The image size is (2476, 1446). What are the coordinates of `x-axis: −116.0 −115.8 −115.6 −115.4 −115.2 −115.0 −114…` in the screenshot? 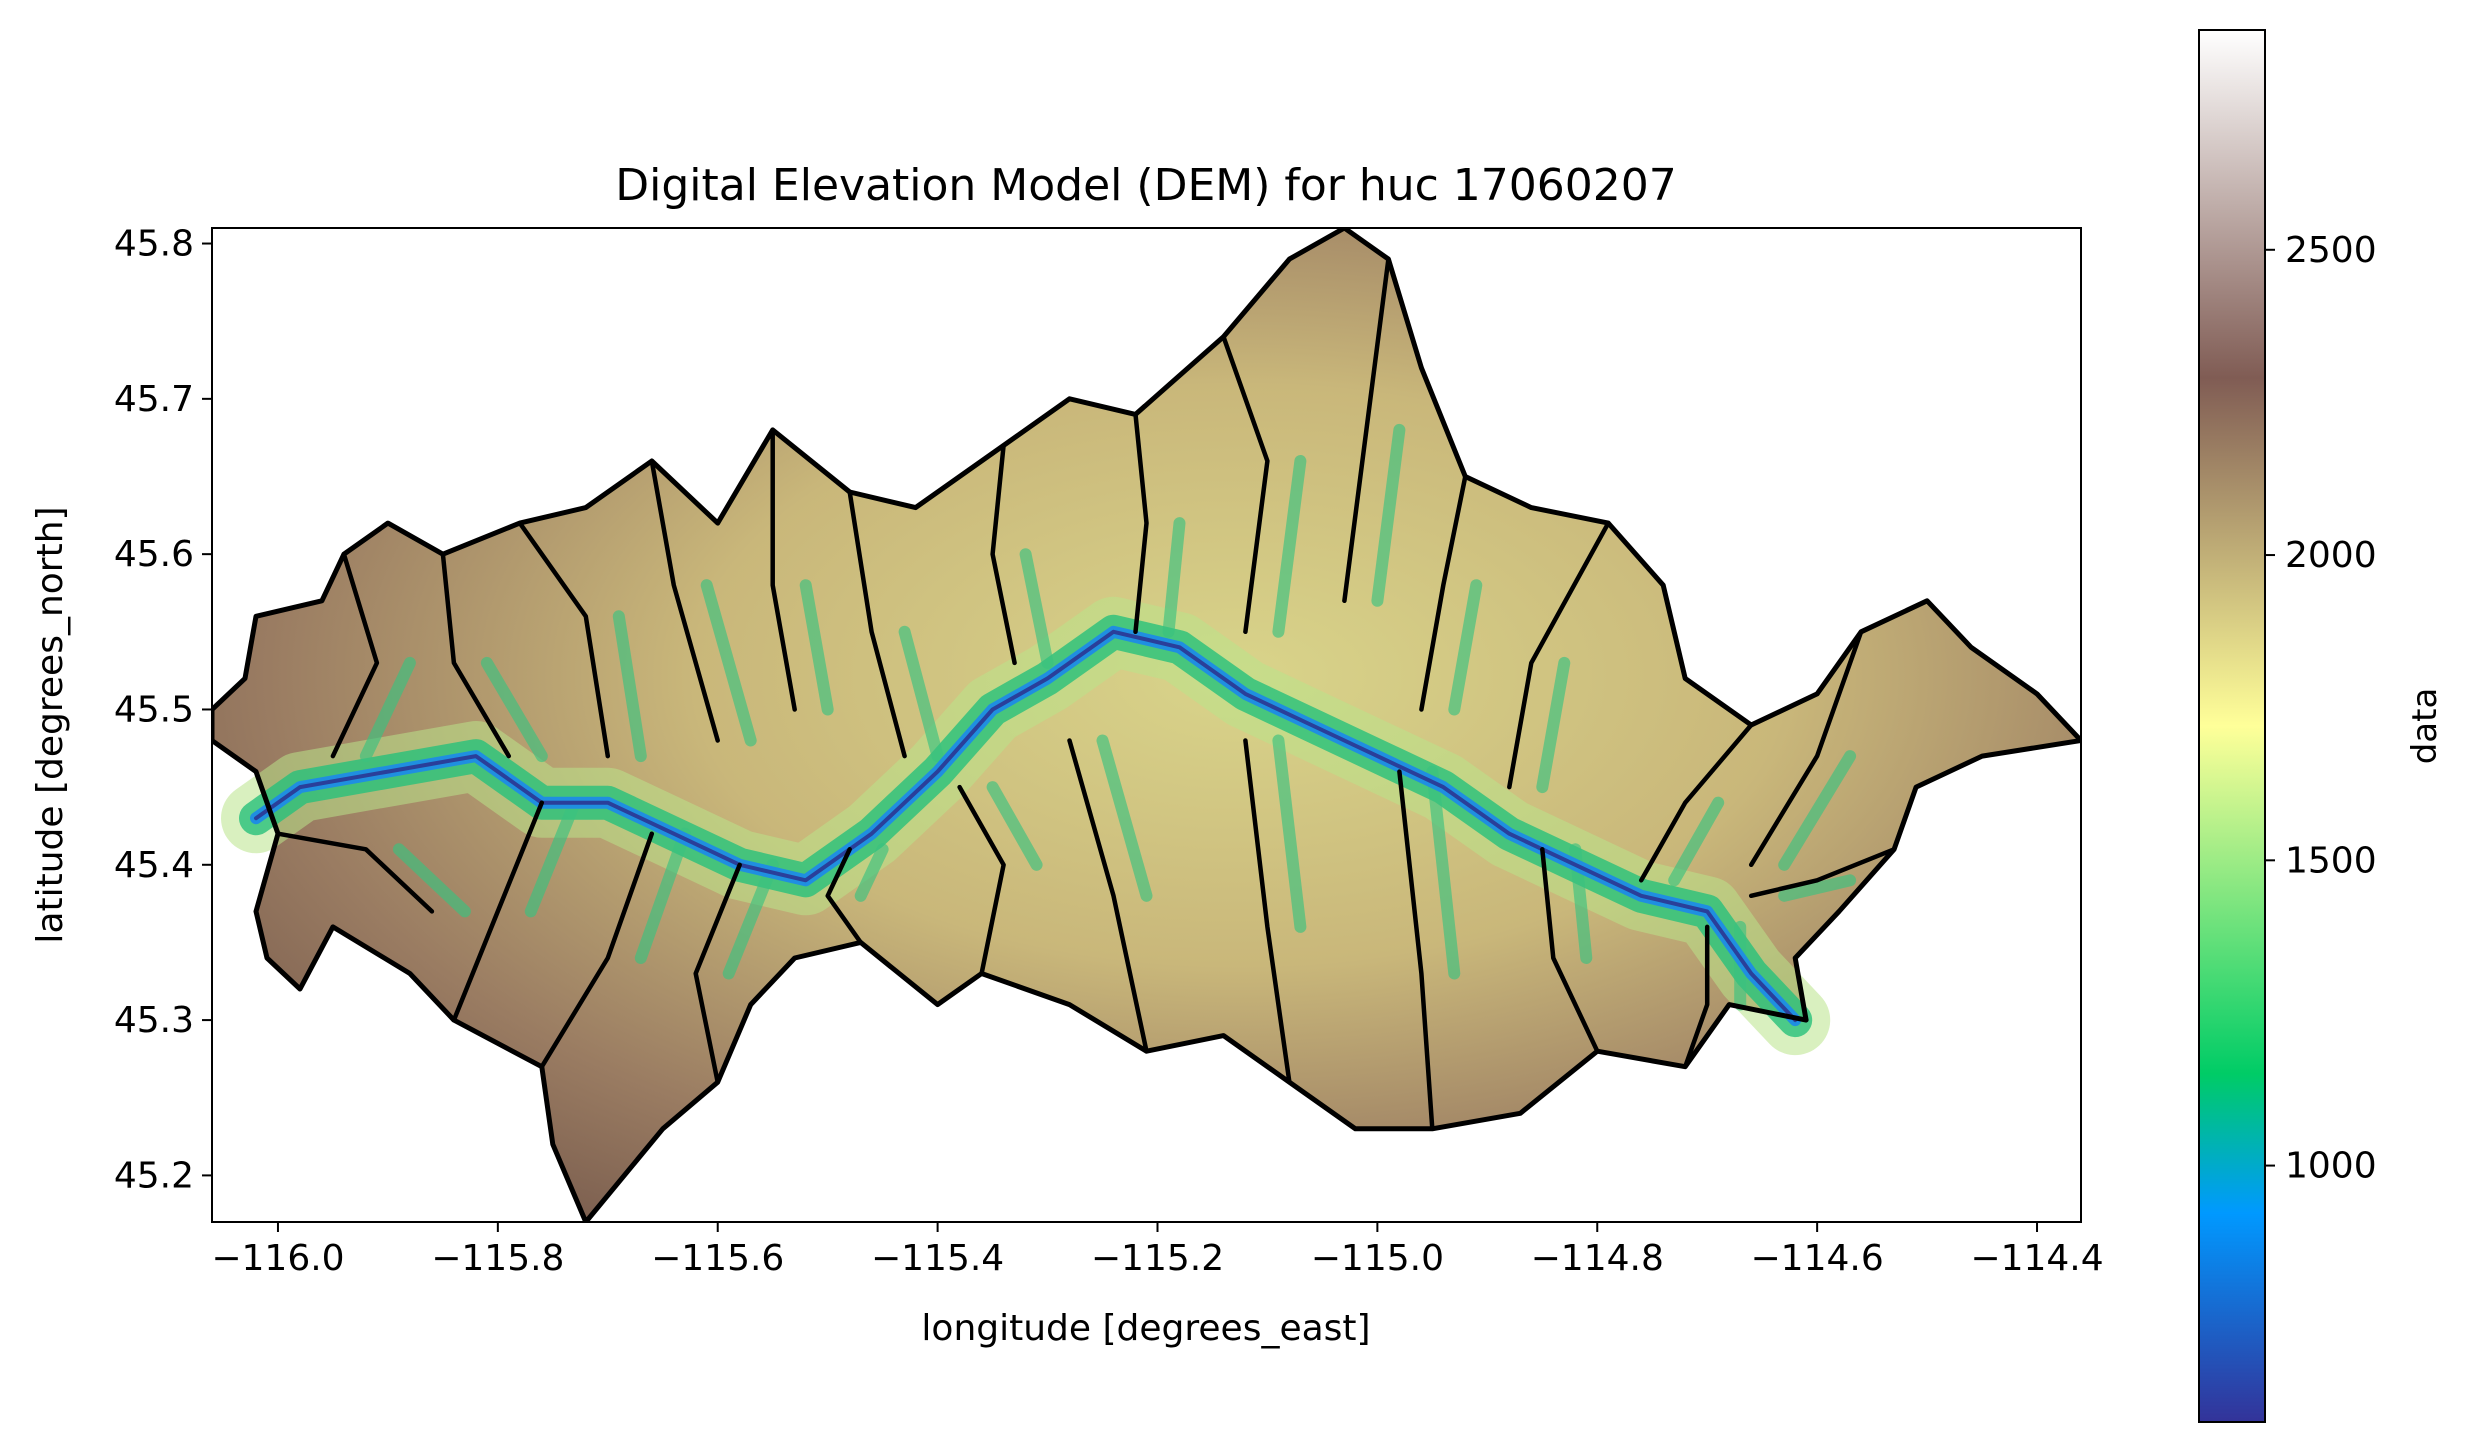 It's located at (1157, 1250).